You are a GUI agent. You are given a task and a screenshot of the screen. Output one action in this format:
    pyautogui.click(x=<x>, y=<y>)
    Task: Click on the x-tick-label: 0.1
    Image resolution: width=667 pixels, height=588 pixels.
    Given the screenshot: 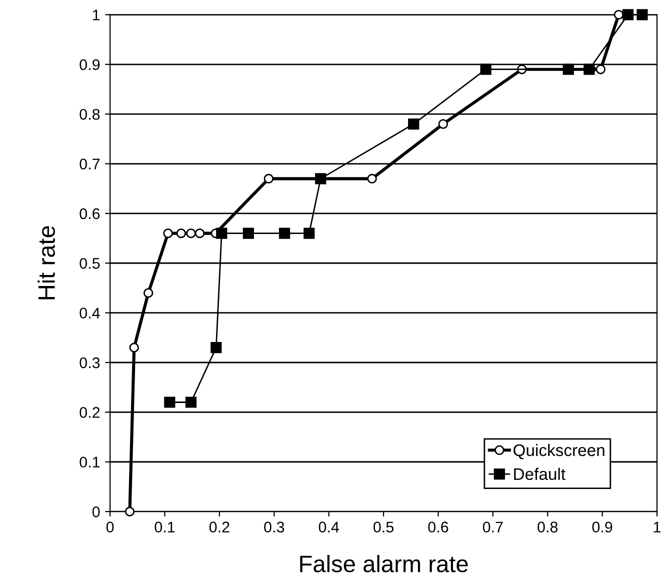 What is the action you would take?
    pyautogui.click(x=164, y=527)
    